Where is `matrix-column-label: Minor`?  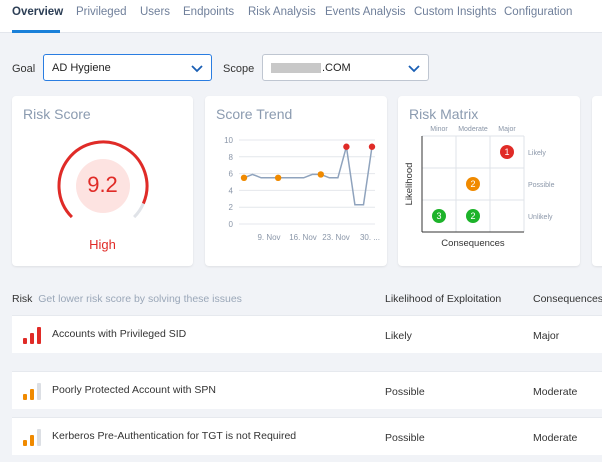
matrix-column-label: Minor is located at coordinates (439, 129).